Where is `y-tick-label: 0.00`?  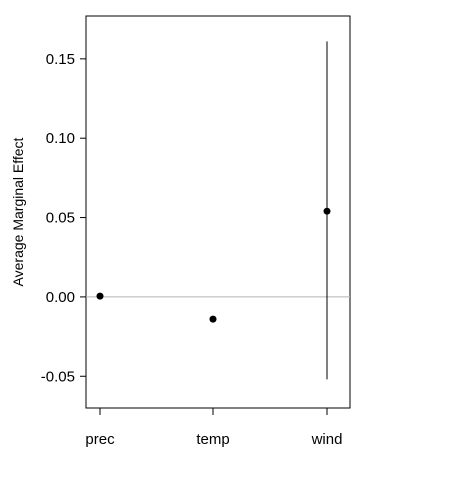
y-tick-label: 0.00 is located at coordinates (60, 297).